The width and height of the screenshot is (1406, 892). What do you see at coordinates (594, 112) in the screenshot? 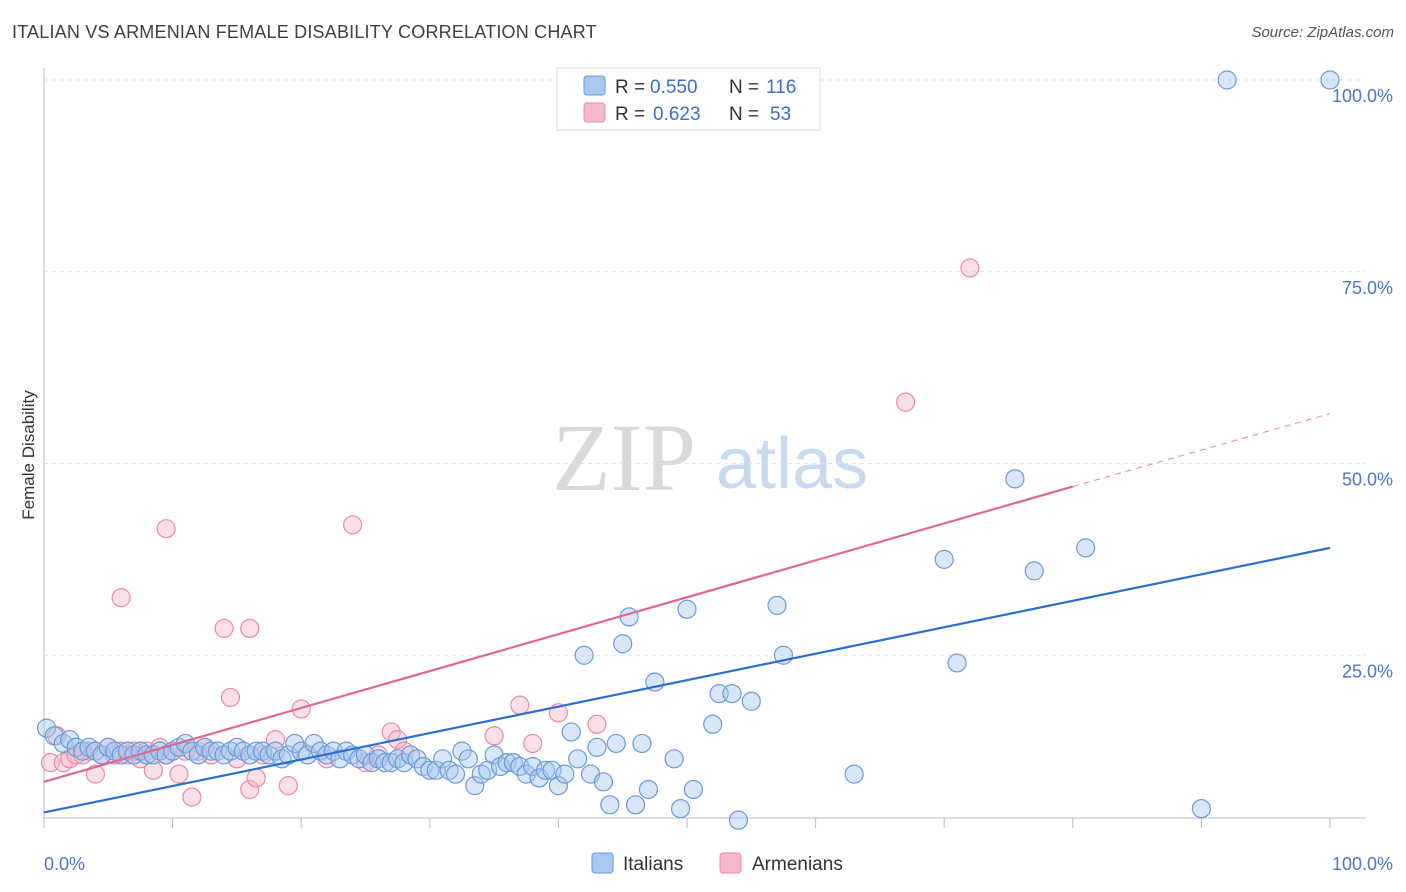
I see `legend-swatch-armenians` at bounding box center [594, 112].